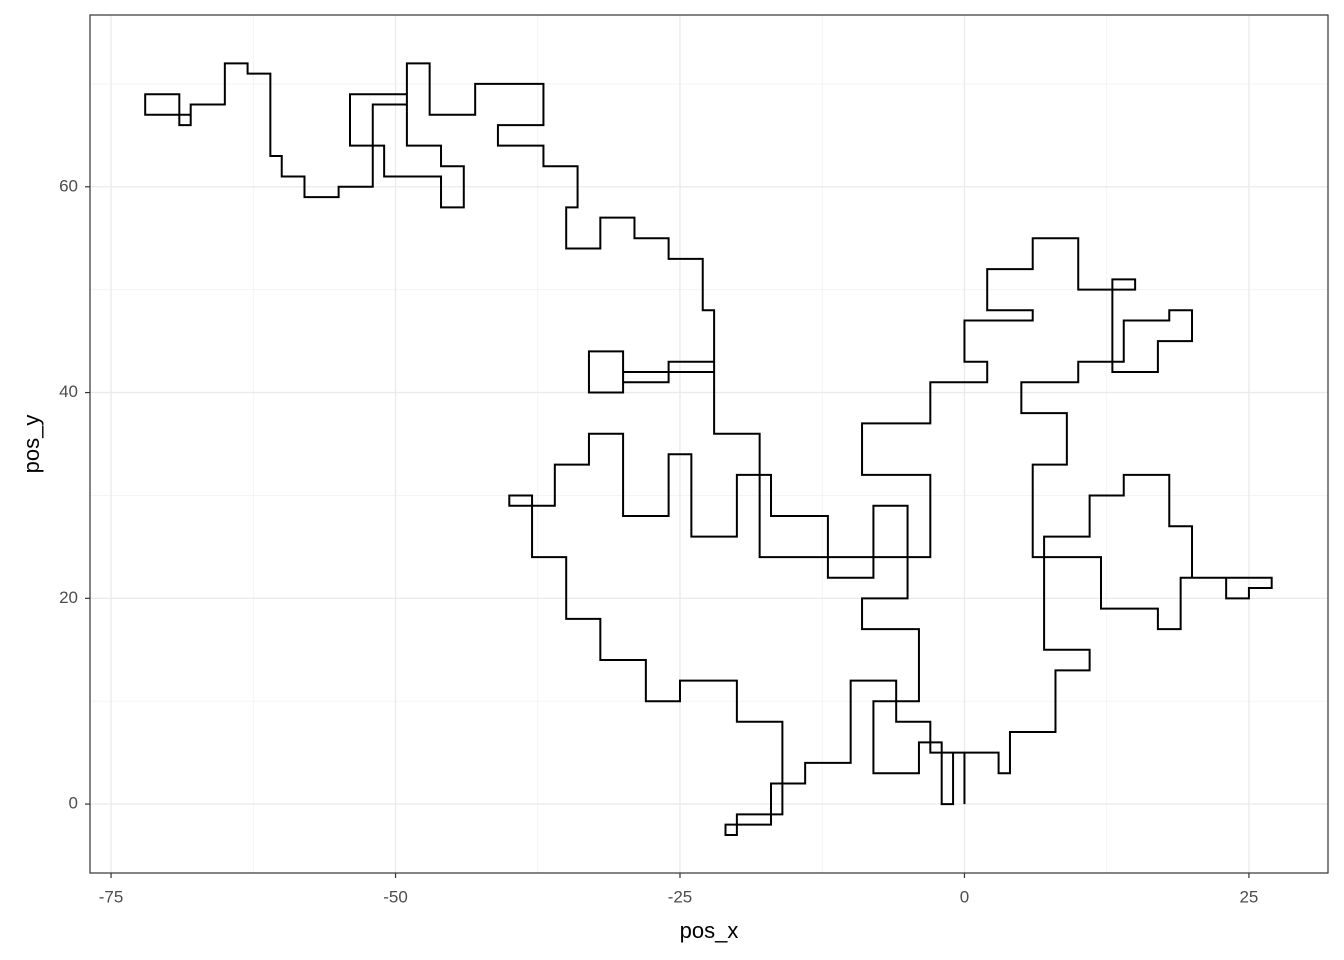 The image size is (1344, 960). I want to click on x-axis-title: pos_x, so click(709, 930).